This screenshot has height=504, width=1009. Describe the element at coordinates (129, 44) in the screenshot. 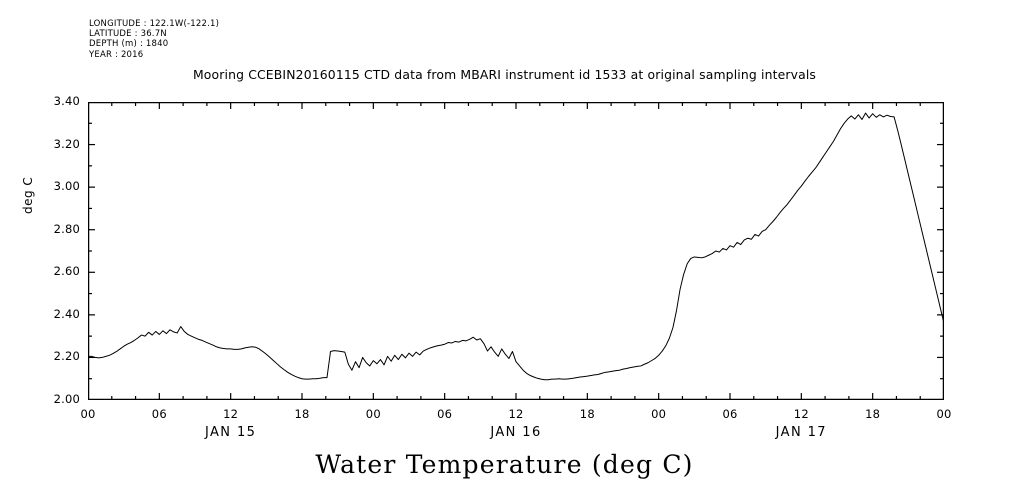

I see `metadata-depth: DEPTH (m) : 1840` at that location.